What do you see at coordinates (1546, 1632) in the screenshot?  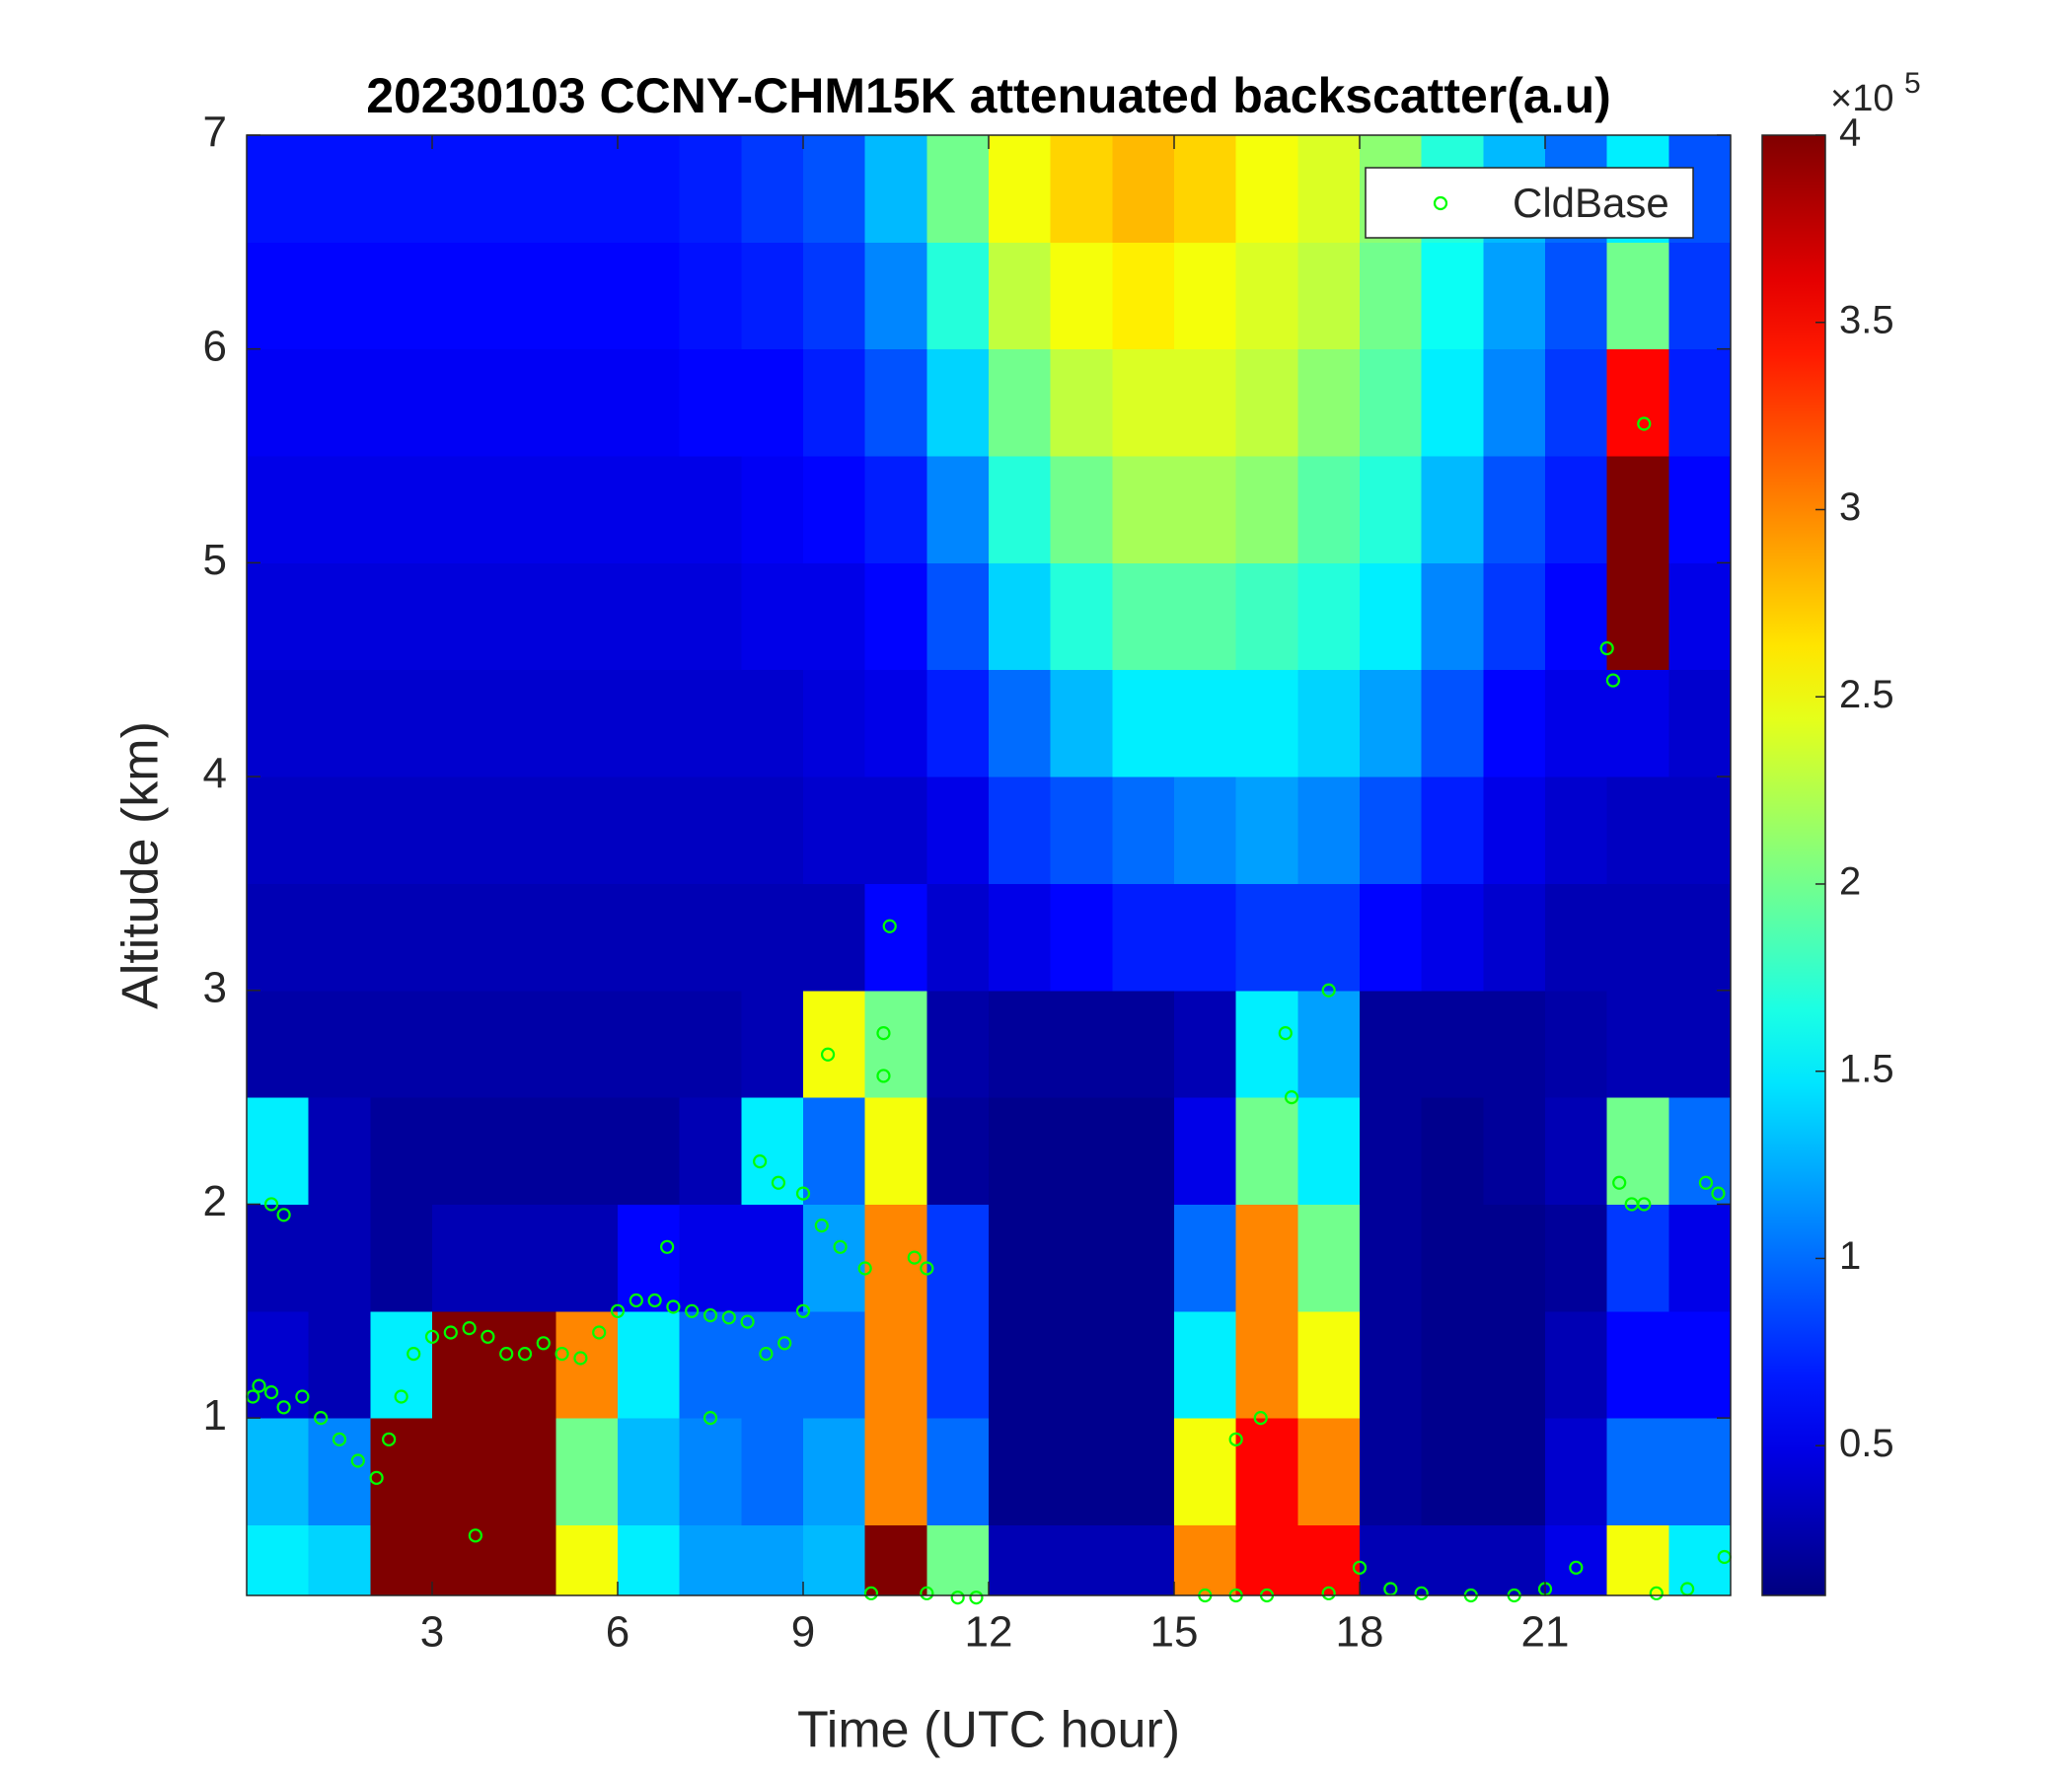 I see `x-tick-label: 21` at bounding box center [1546, 1632].